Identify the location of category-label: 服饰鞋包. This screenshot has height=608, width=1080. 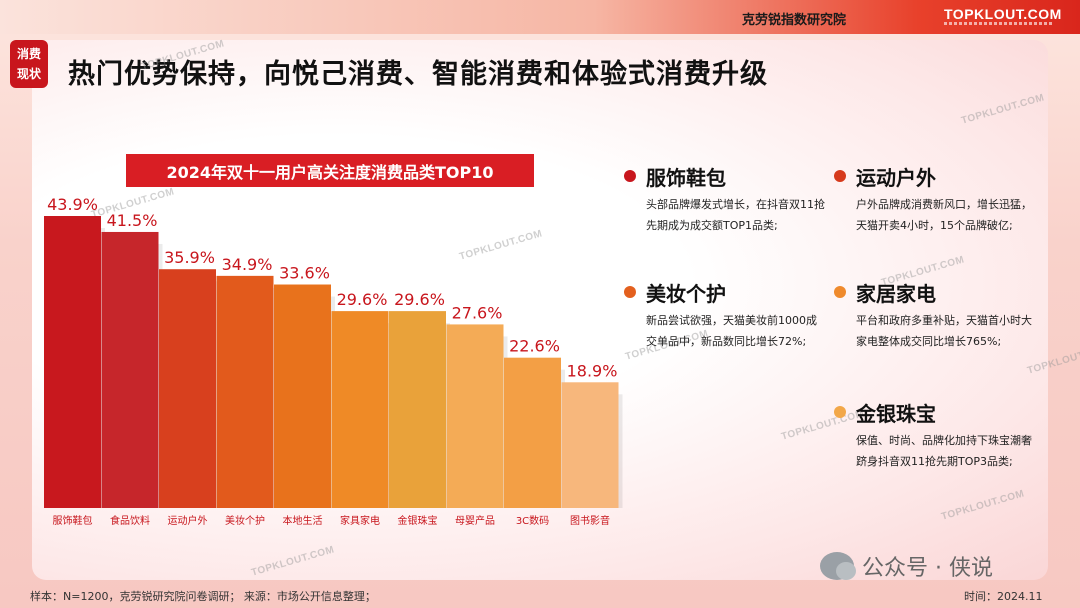
(73, 520).